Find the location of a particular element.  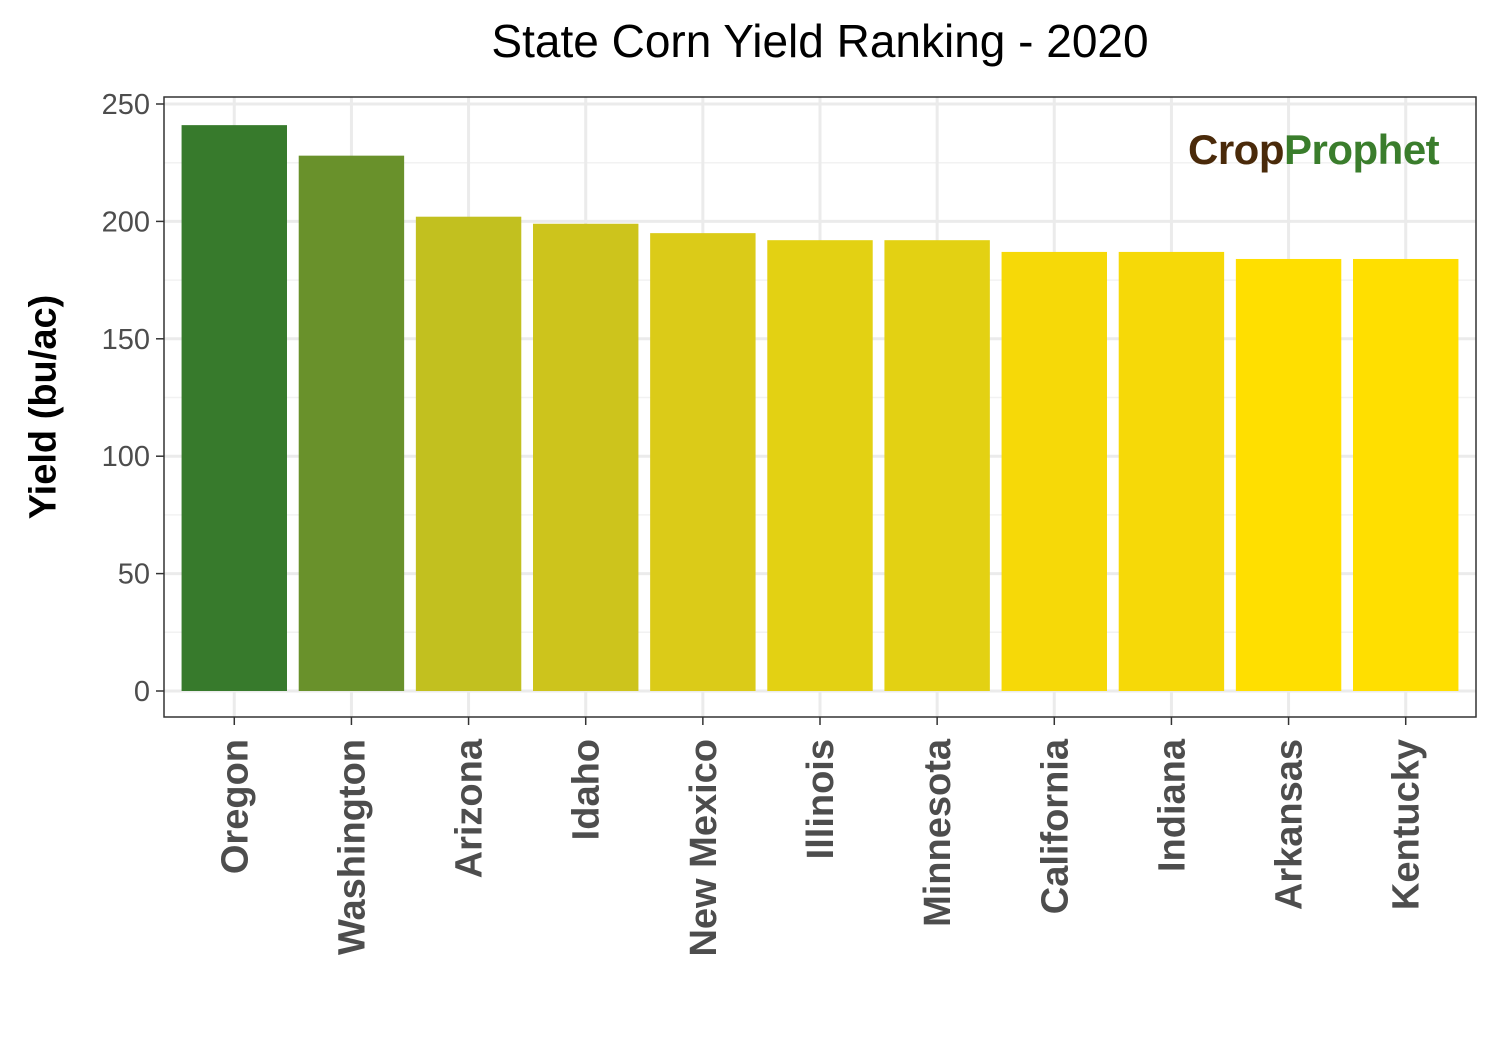

bar-arkansas is located at coordinates (1288, 474).